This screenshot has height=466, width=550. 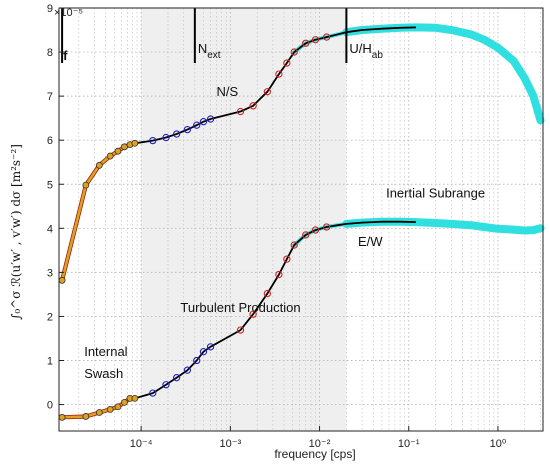 What do you see at coordinates (50, 97) in the screenshot?
I see `y-tick-label: 7` at bounding box center [50, 97].